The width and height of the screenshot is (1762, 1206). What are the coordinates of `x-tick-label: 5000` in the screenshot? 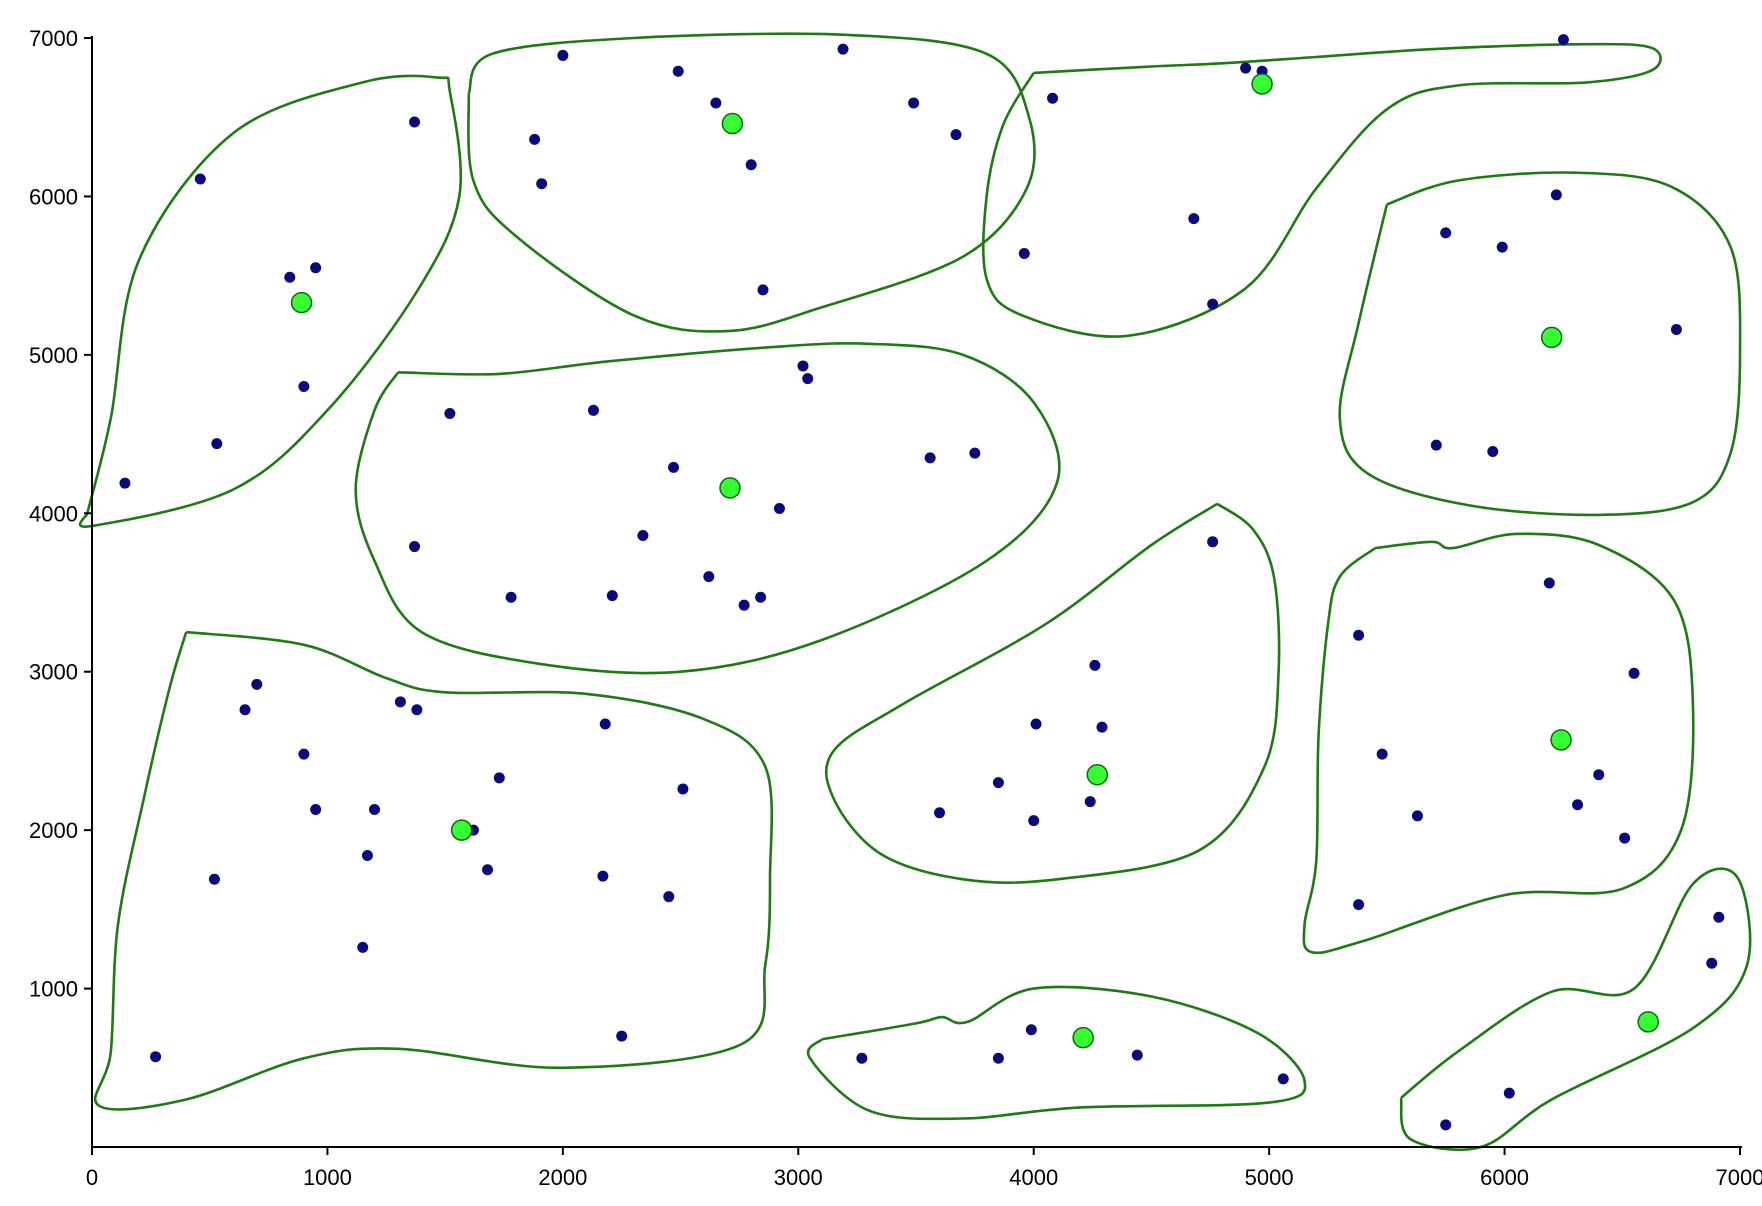 It's located at (1269, 1177).